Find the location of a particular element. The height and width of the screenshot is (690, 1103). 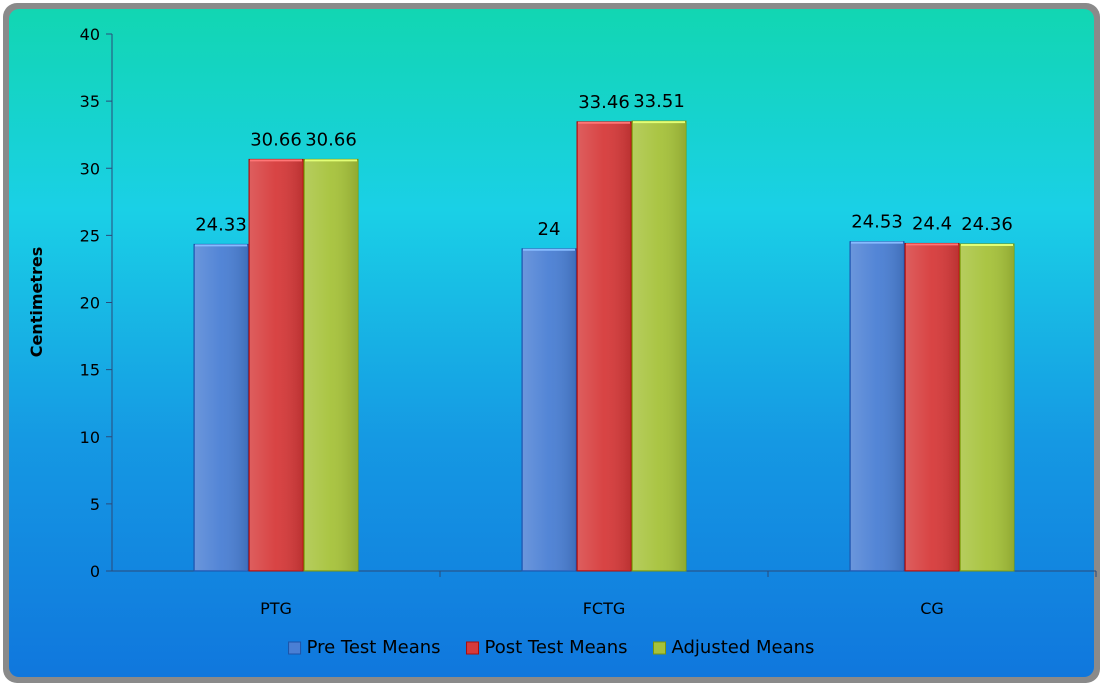

y-tick-label: 30 is located at coordinates (90, 168).